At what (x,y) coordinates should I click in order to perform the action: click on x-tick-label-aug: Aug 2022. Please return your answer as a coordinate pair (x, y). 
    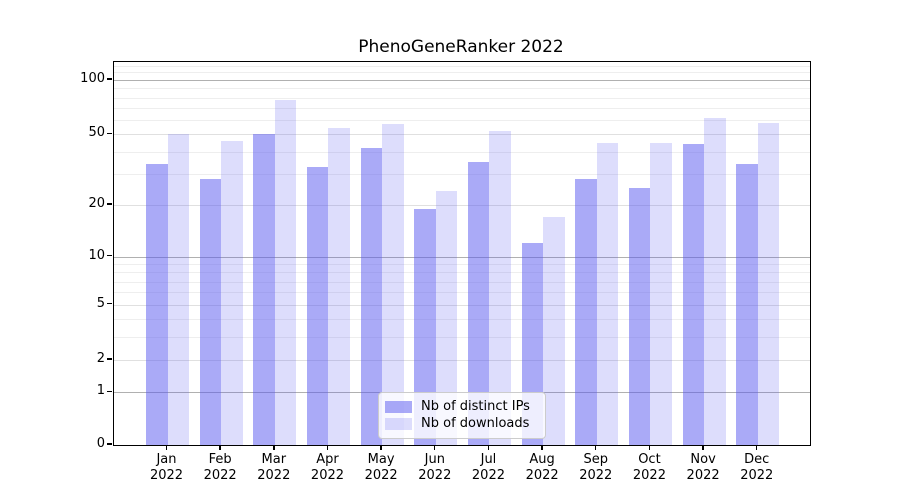
    Looking at the image, I should click on (542, 468).